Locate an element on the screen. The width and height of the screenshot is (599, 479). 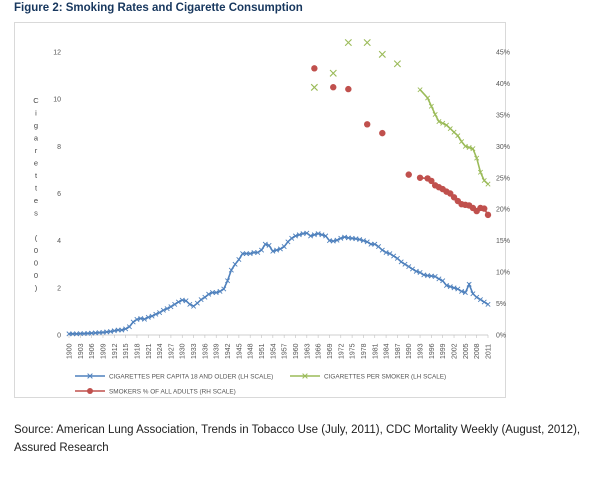
x-tick-label: 1978 is located at coordinates (364, 351).